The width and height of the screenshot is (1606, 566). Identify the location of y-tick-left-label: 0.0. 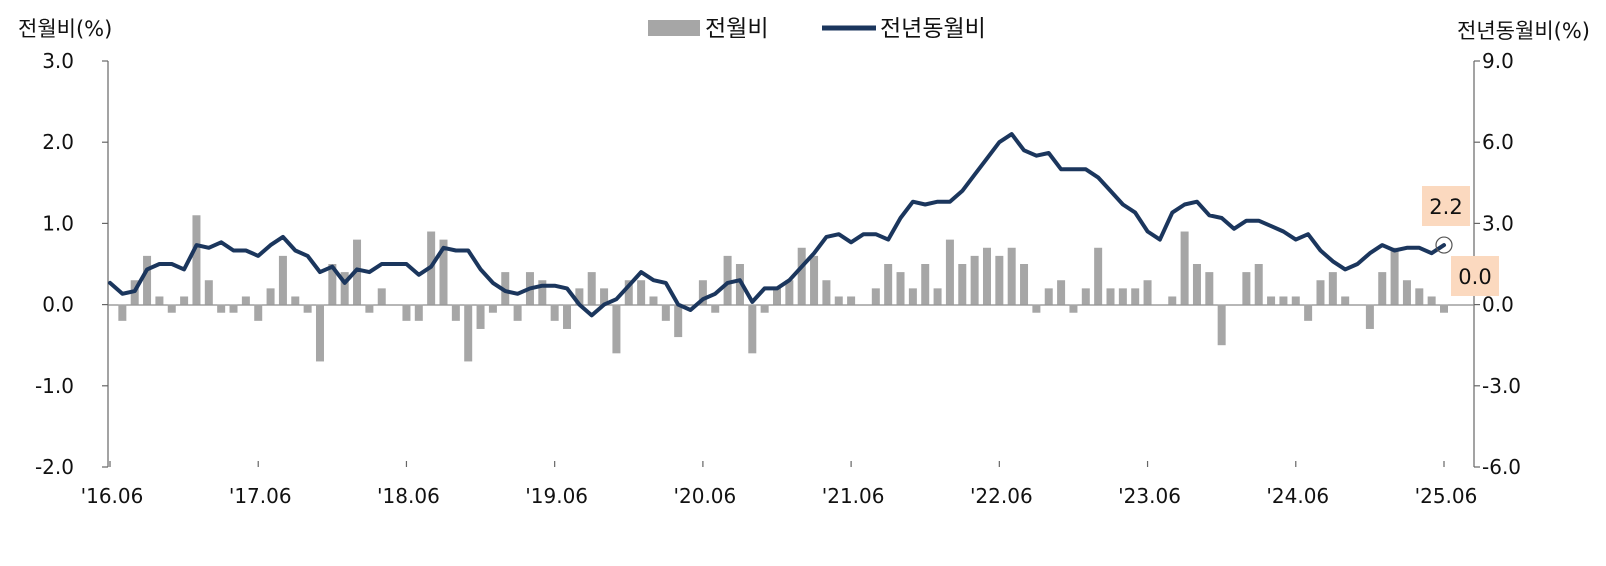
(58, 305).